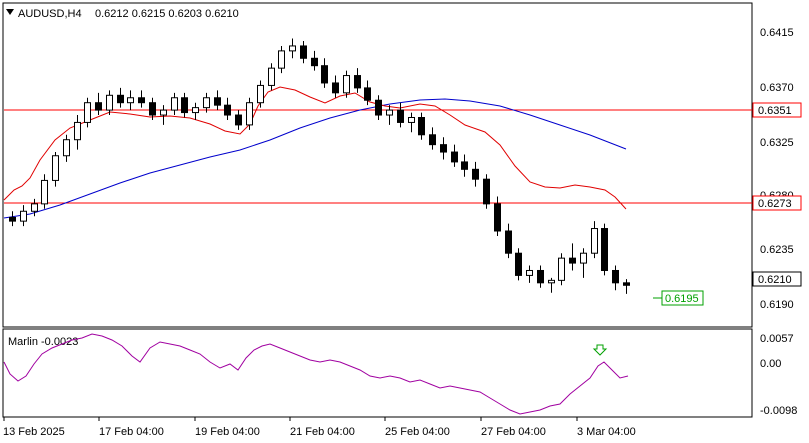 This screenshot has height=443, width=809. What do you see at coordinates (34, 432) in the screenshot?
I see `time-label-0: 13 Feb 2025` at bounding box center [34, 432].